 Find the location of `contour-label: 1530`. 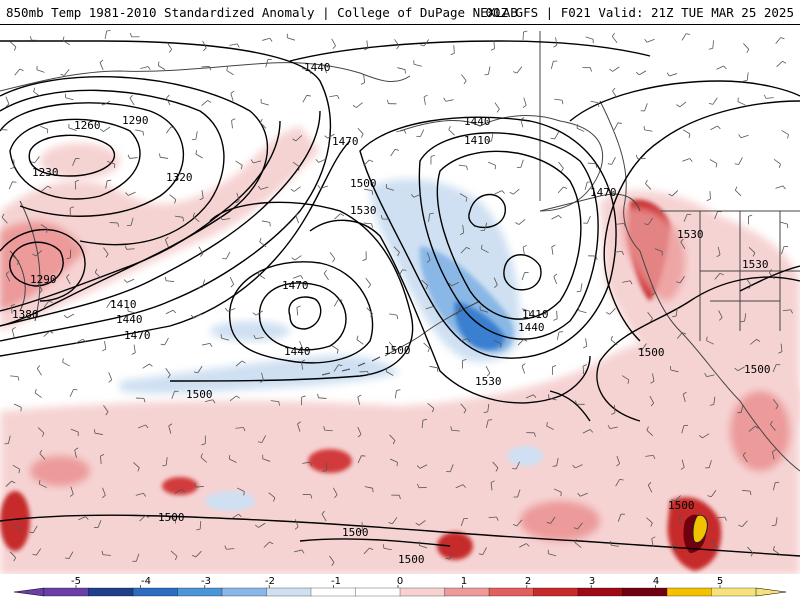

contour-label: 1530 is located at coordinates (363, 210).